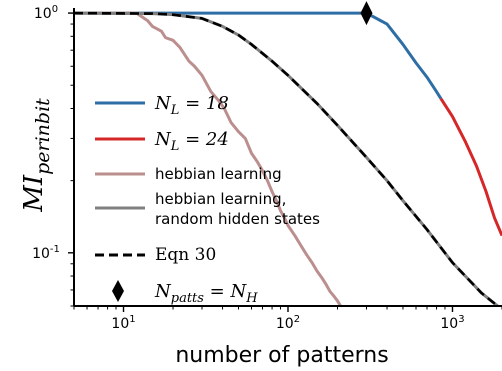 The width and height of the screenshot is (502, 371). I want to click on marker-layer, so click(366, 13).